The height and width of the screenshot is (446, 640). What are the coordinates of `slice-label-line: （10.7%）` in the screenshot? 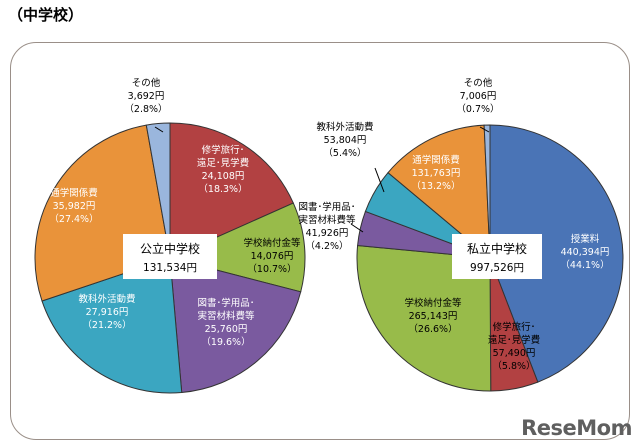 It's located at (271, 269).